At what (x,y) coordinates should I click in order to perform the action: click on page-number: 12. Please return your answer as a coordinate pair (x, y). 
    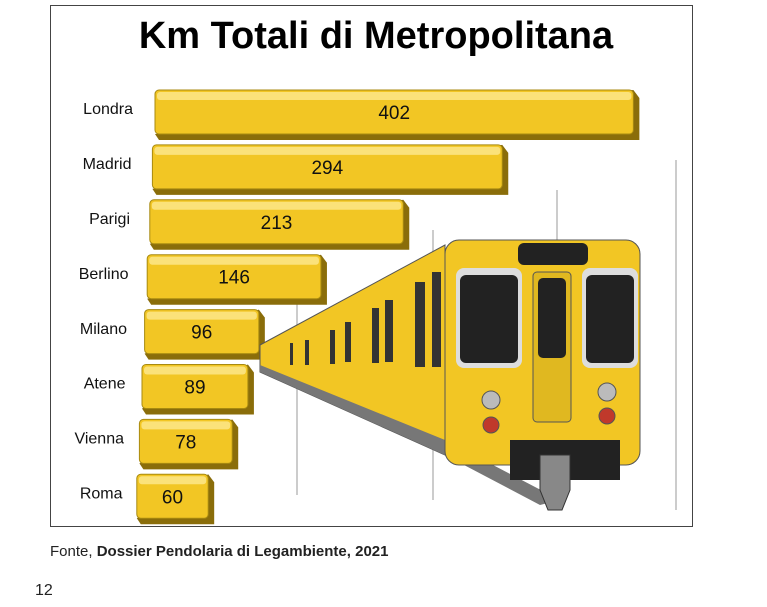
    Looking at the image, I should click on (44, 590).